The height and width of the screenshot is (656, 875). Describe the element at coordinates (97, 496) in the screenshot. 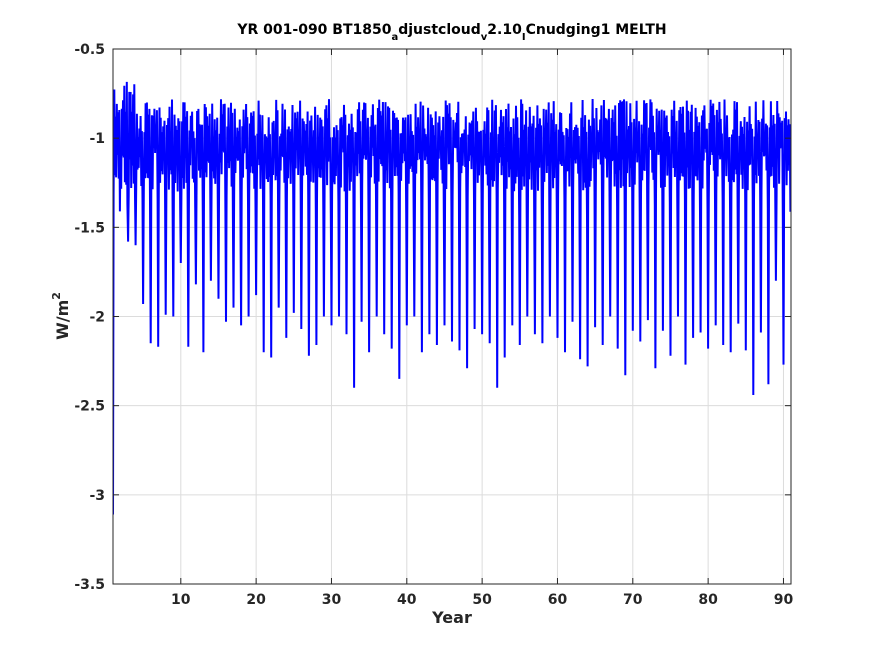

I see `y-tick-label: -3` at that location.